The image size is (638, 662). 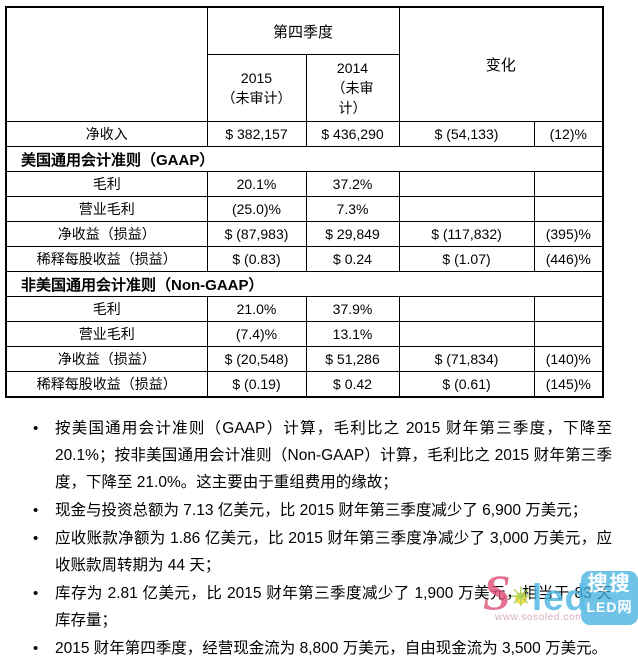 What do you see at coordinates (352, 309) in the screenshot?
I see `cell-2014: 37.9%` at bounding box center [352, 309].